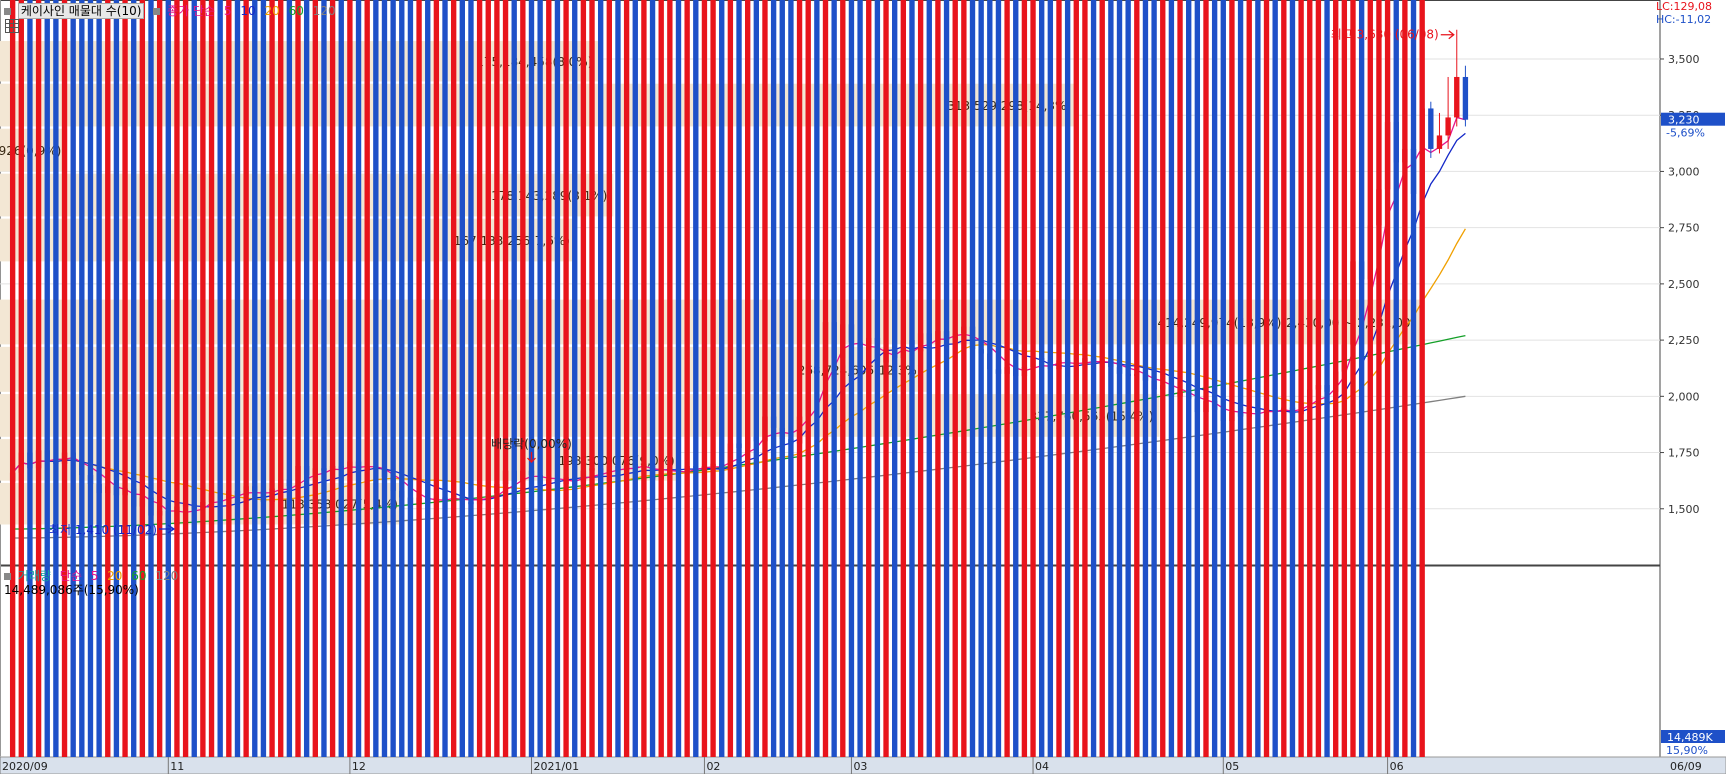 The height and width of the screenshot is (778, 1726). What do you see at coordinates (1684, 171) in the screenshot?
I see `price-tick-label: 3,000` at bounding box center [1684, 171].